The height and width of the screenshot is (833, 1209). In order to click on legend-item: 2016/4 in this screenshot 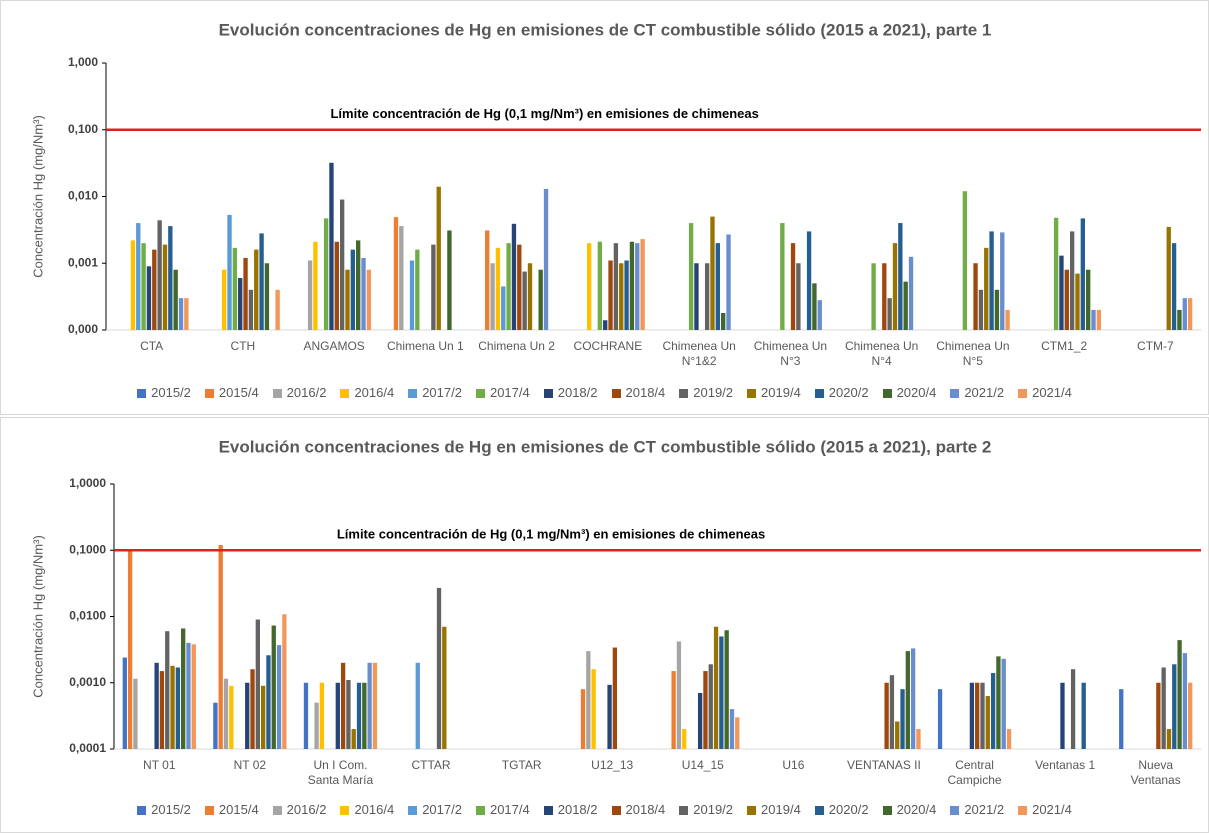, I will do `click(367, 392)`.